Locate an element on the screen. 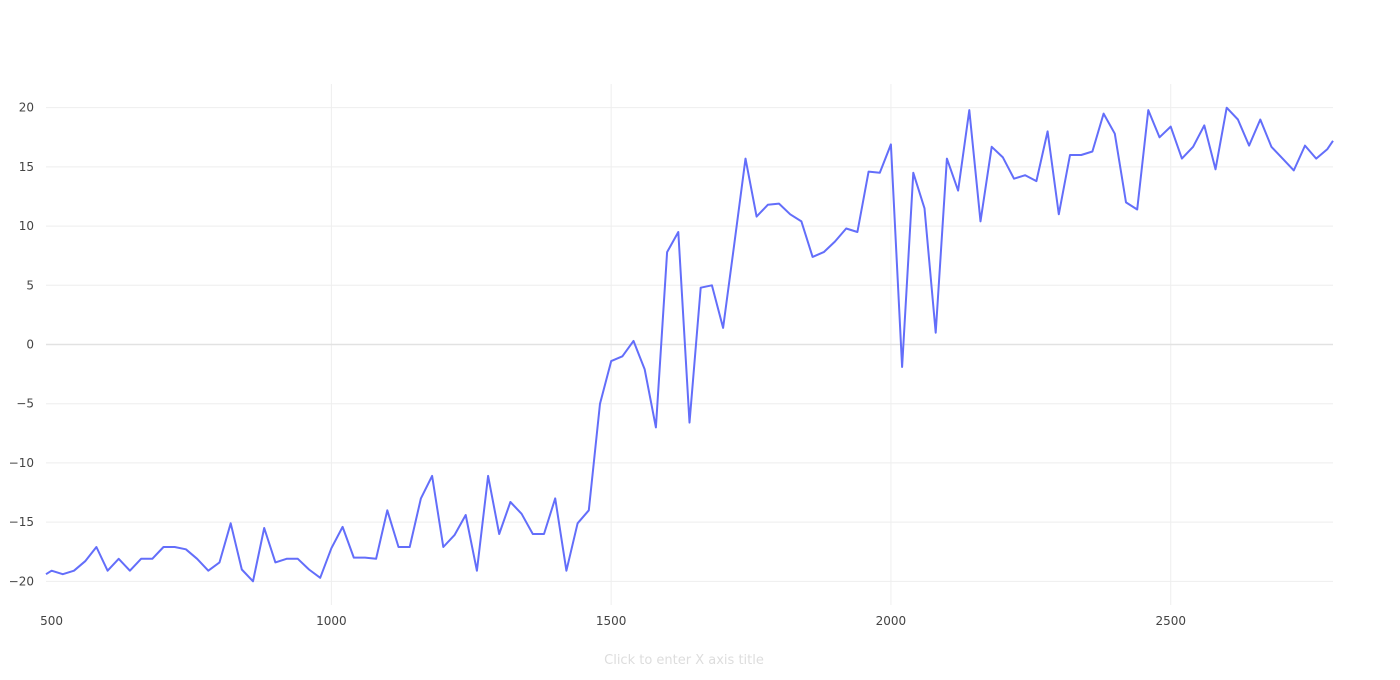 This screenshot has width=1400, height=680. y-tick-label: 10 is located at coordinates (26, 226).